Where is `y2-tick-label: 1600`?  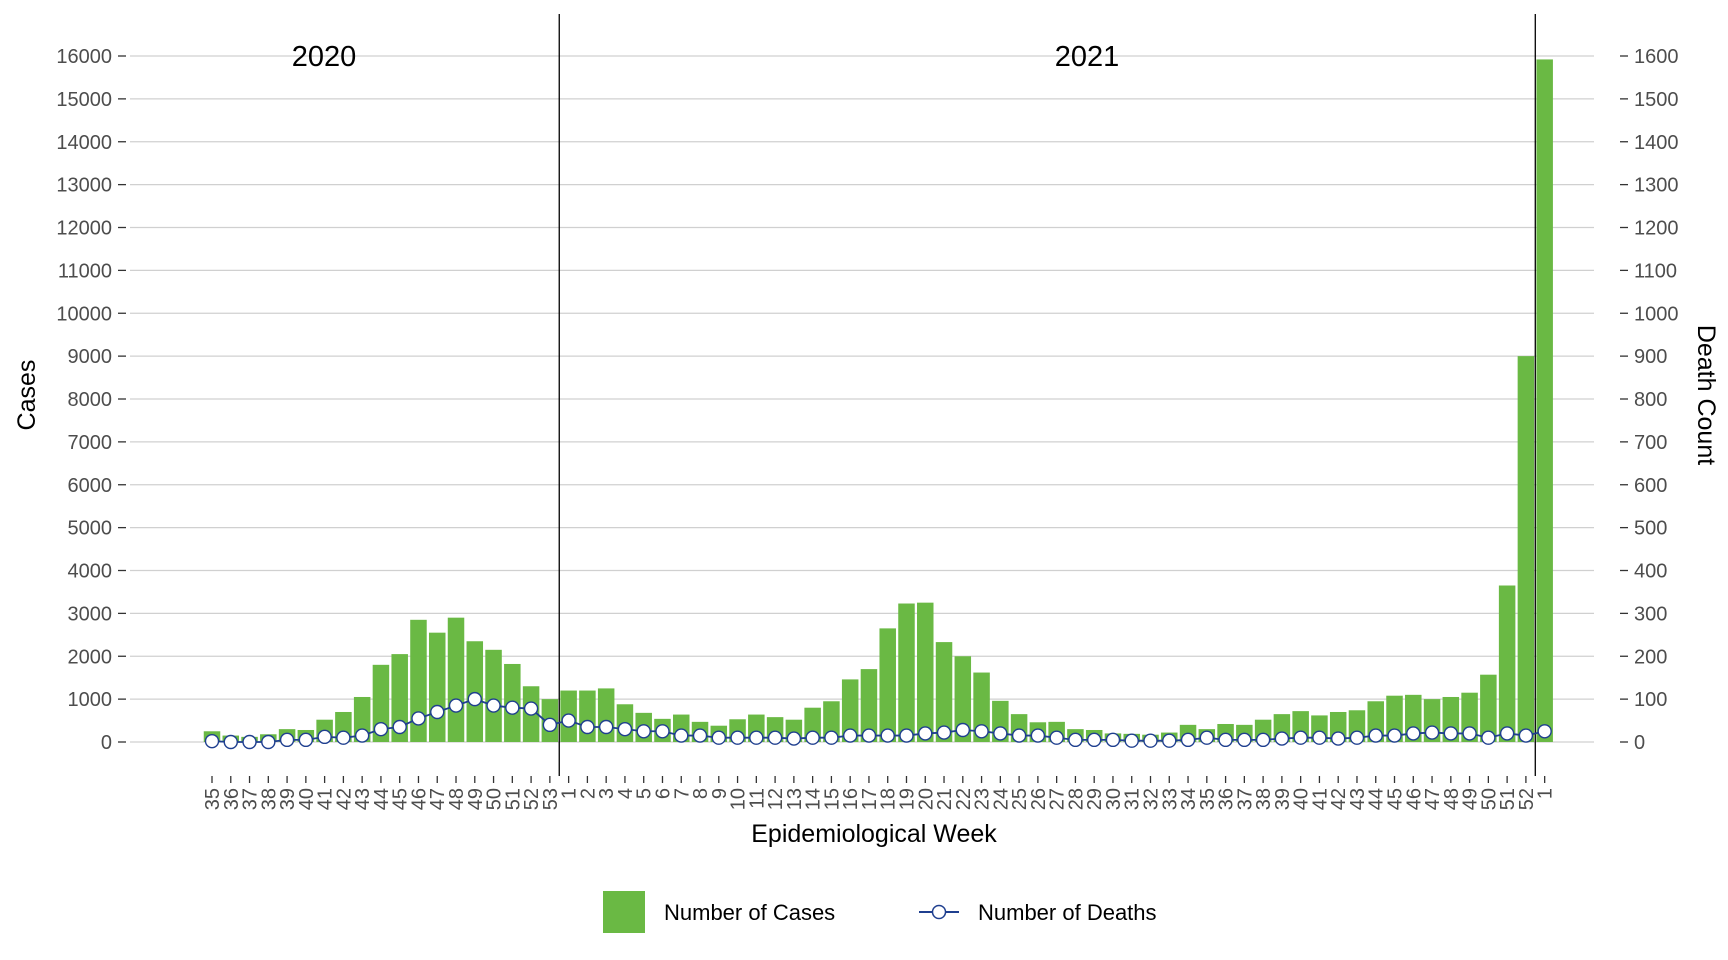 y2-tick-label: 1600 is located at coordinates (1656, 57).